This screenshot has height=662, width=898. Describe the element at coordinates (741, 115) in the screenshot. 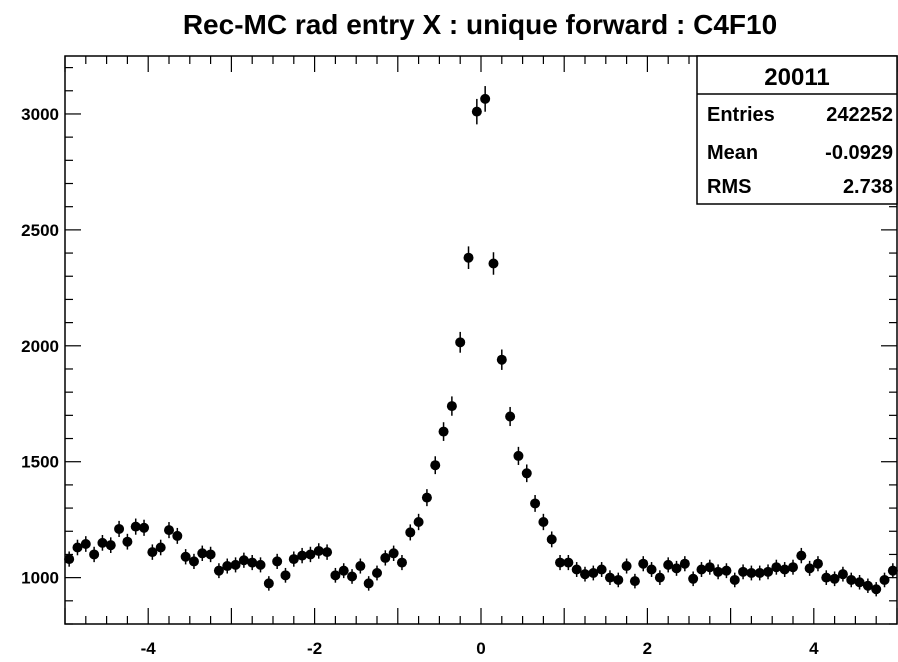

I see `stats-entries-label: Entries` at that location.